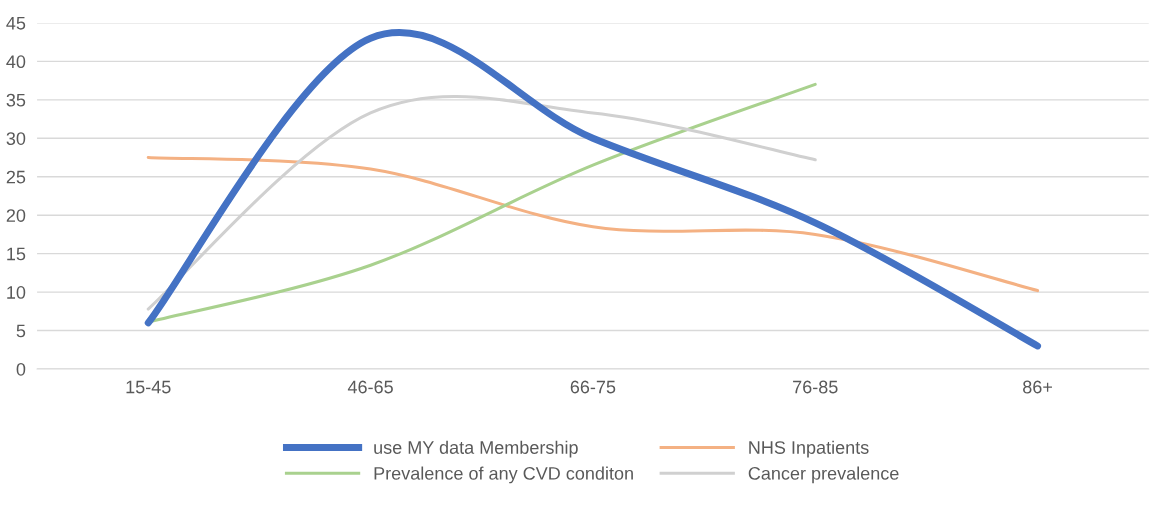 This screenshot has height=509, width=1158. I want to click on x-tick-label: 76-85, so click(815, 387).